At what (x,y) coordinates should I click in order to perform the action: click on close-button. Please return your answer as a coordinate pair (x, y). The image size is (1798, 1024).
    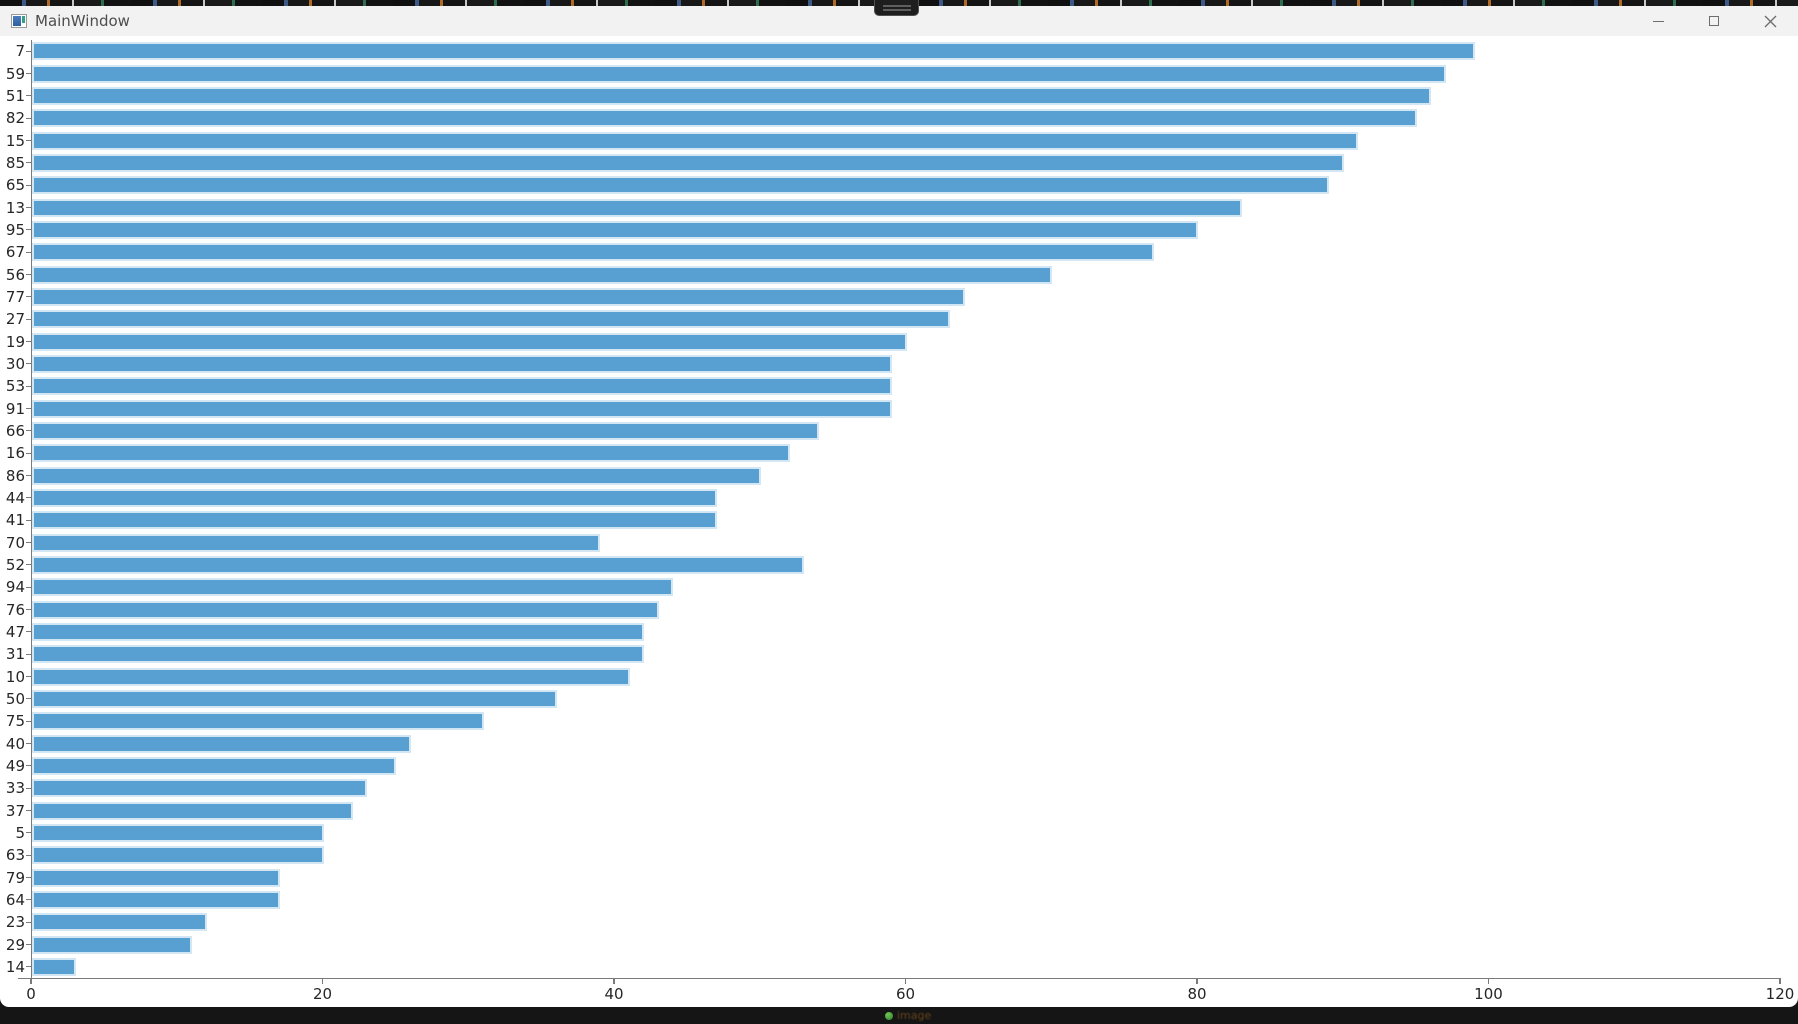
    Looking at the image, I should click on (1770, 21).